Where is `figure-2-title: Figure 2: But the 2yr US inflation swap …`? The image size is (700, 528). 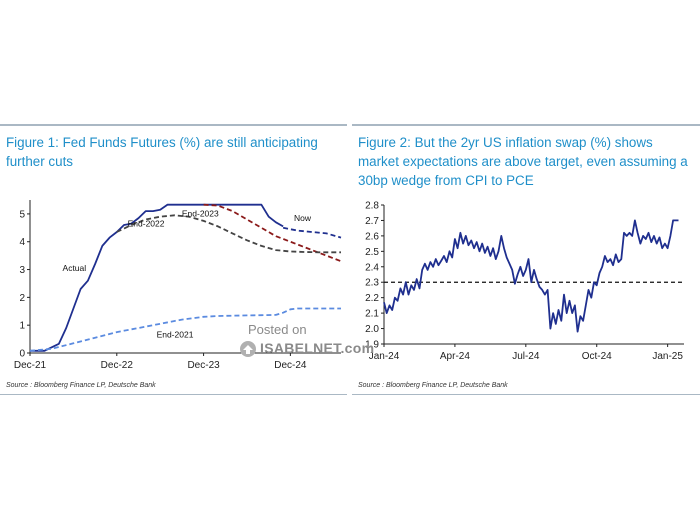 figure-2-title: Figure 2: But the 2yr US inflation swap … is located at coordinates (523, 161).